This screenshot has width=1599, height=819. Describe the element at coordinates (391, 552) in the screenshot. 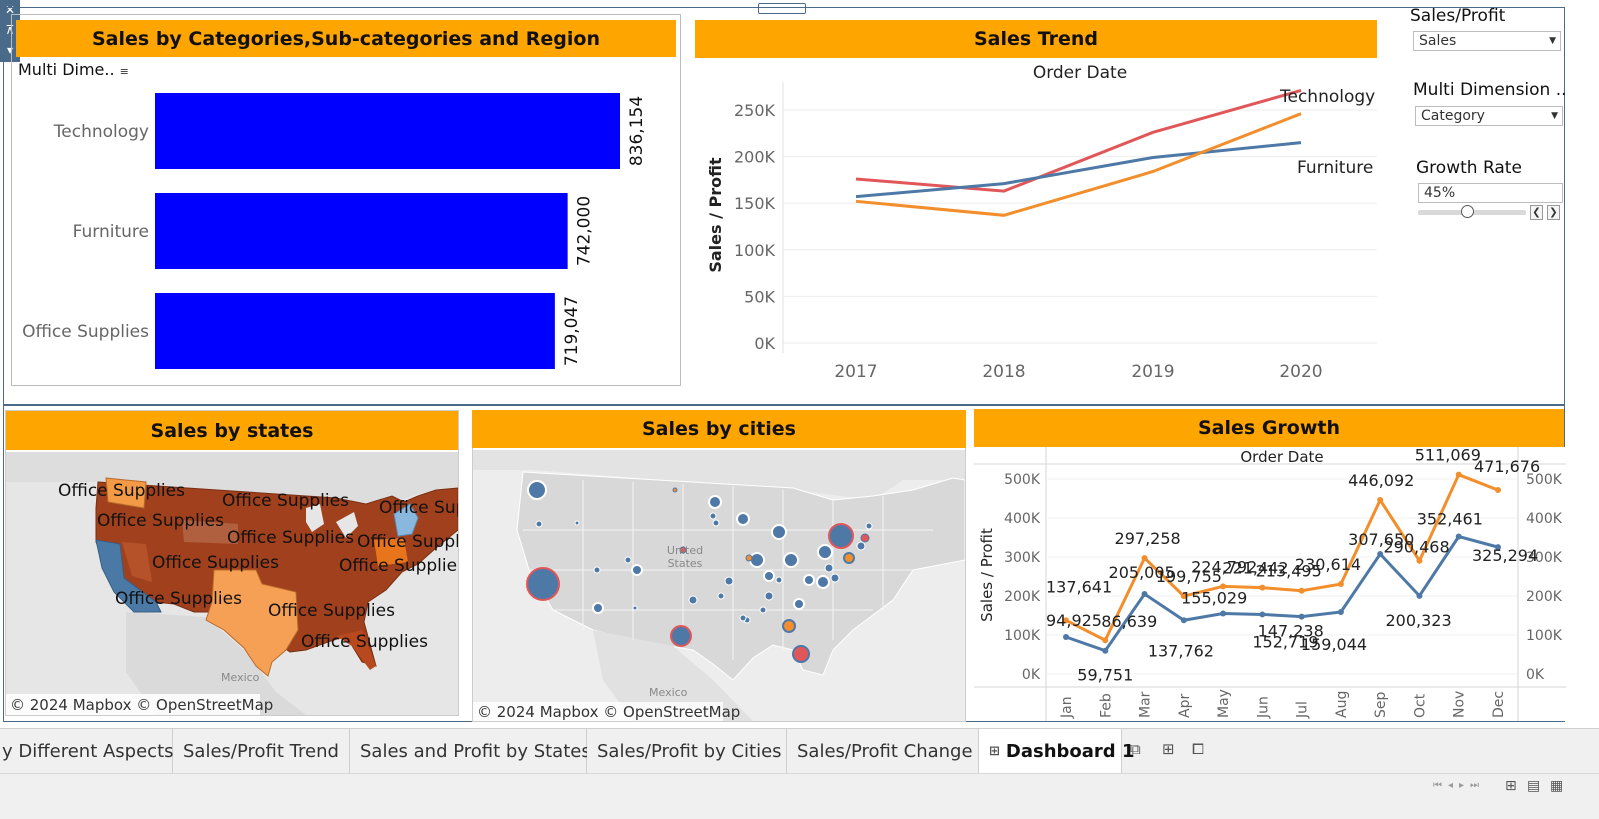

I see `state-ohio` at that location.